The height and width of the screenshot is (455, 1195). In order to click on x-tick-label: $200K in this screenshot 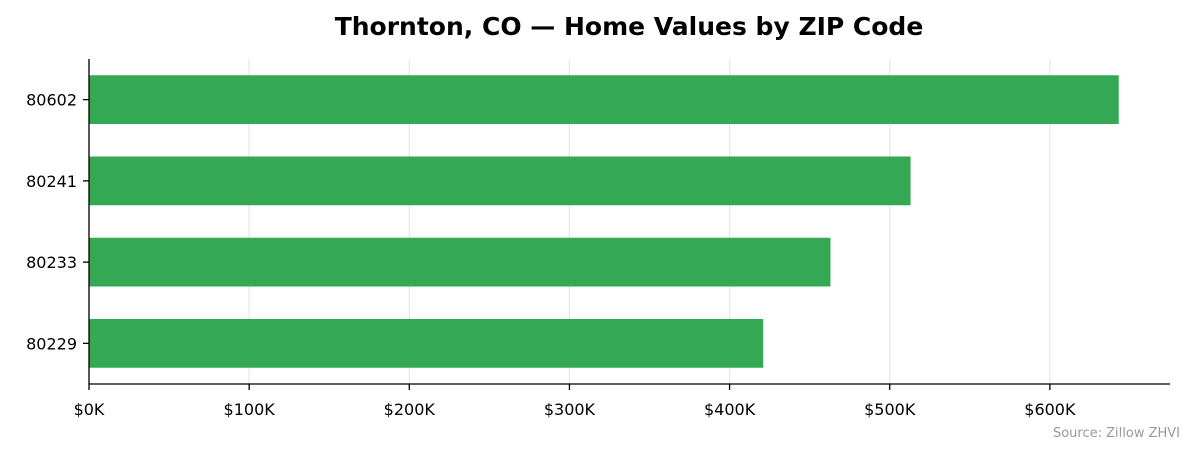, I will do `click(410, 409)`.